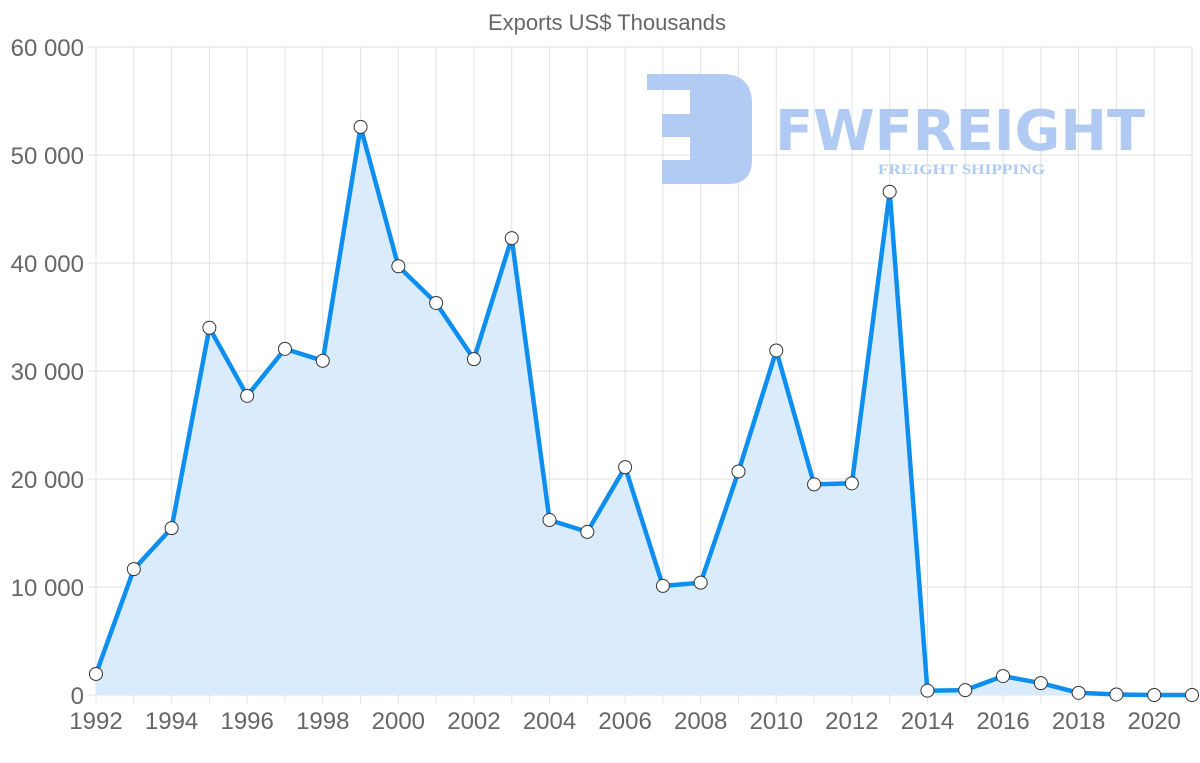 The height and width of the screenshot is (763, 1200). I want to click on y-tick-label: 20 000, so click(47, 480).